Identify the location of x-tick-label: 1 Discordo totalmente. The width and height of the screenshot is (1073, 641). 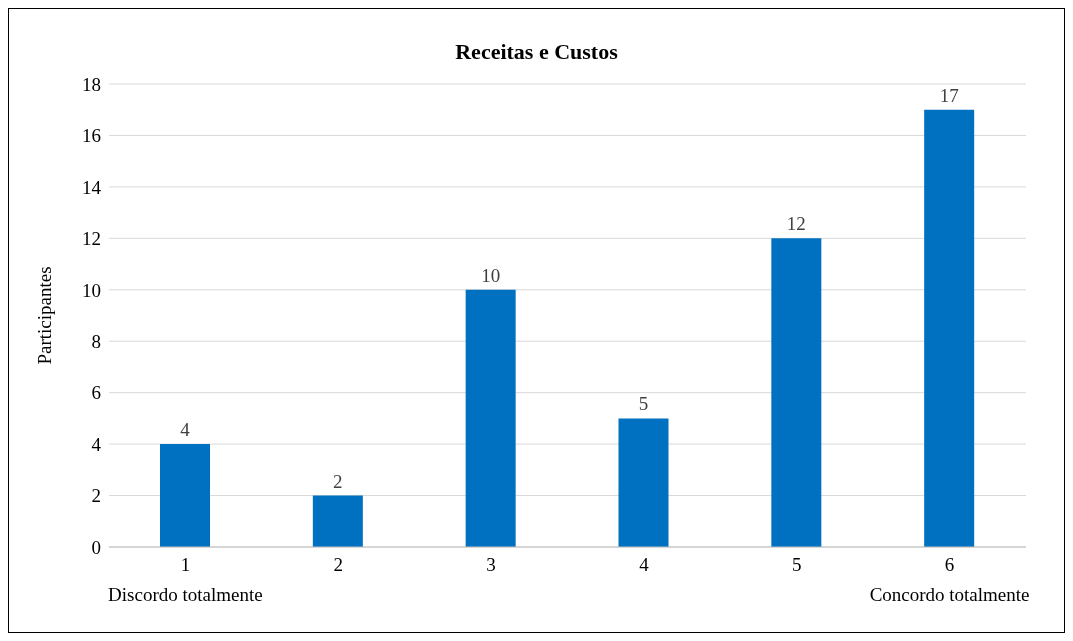
(185, 579).